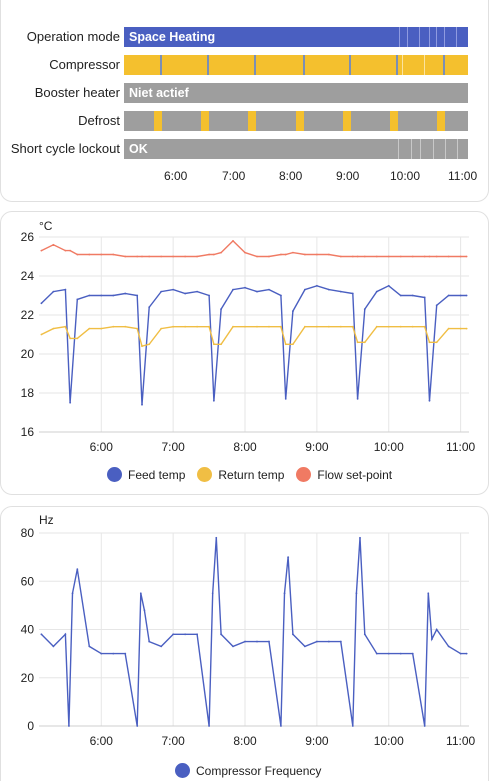  What do you see at coordinates (296, 93) in the screenshot?
I see `booster-heater-bar: Niet actief` at bounding box center [296, 93].